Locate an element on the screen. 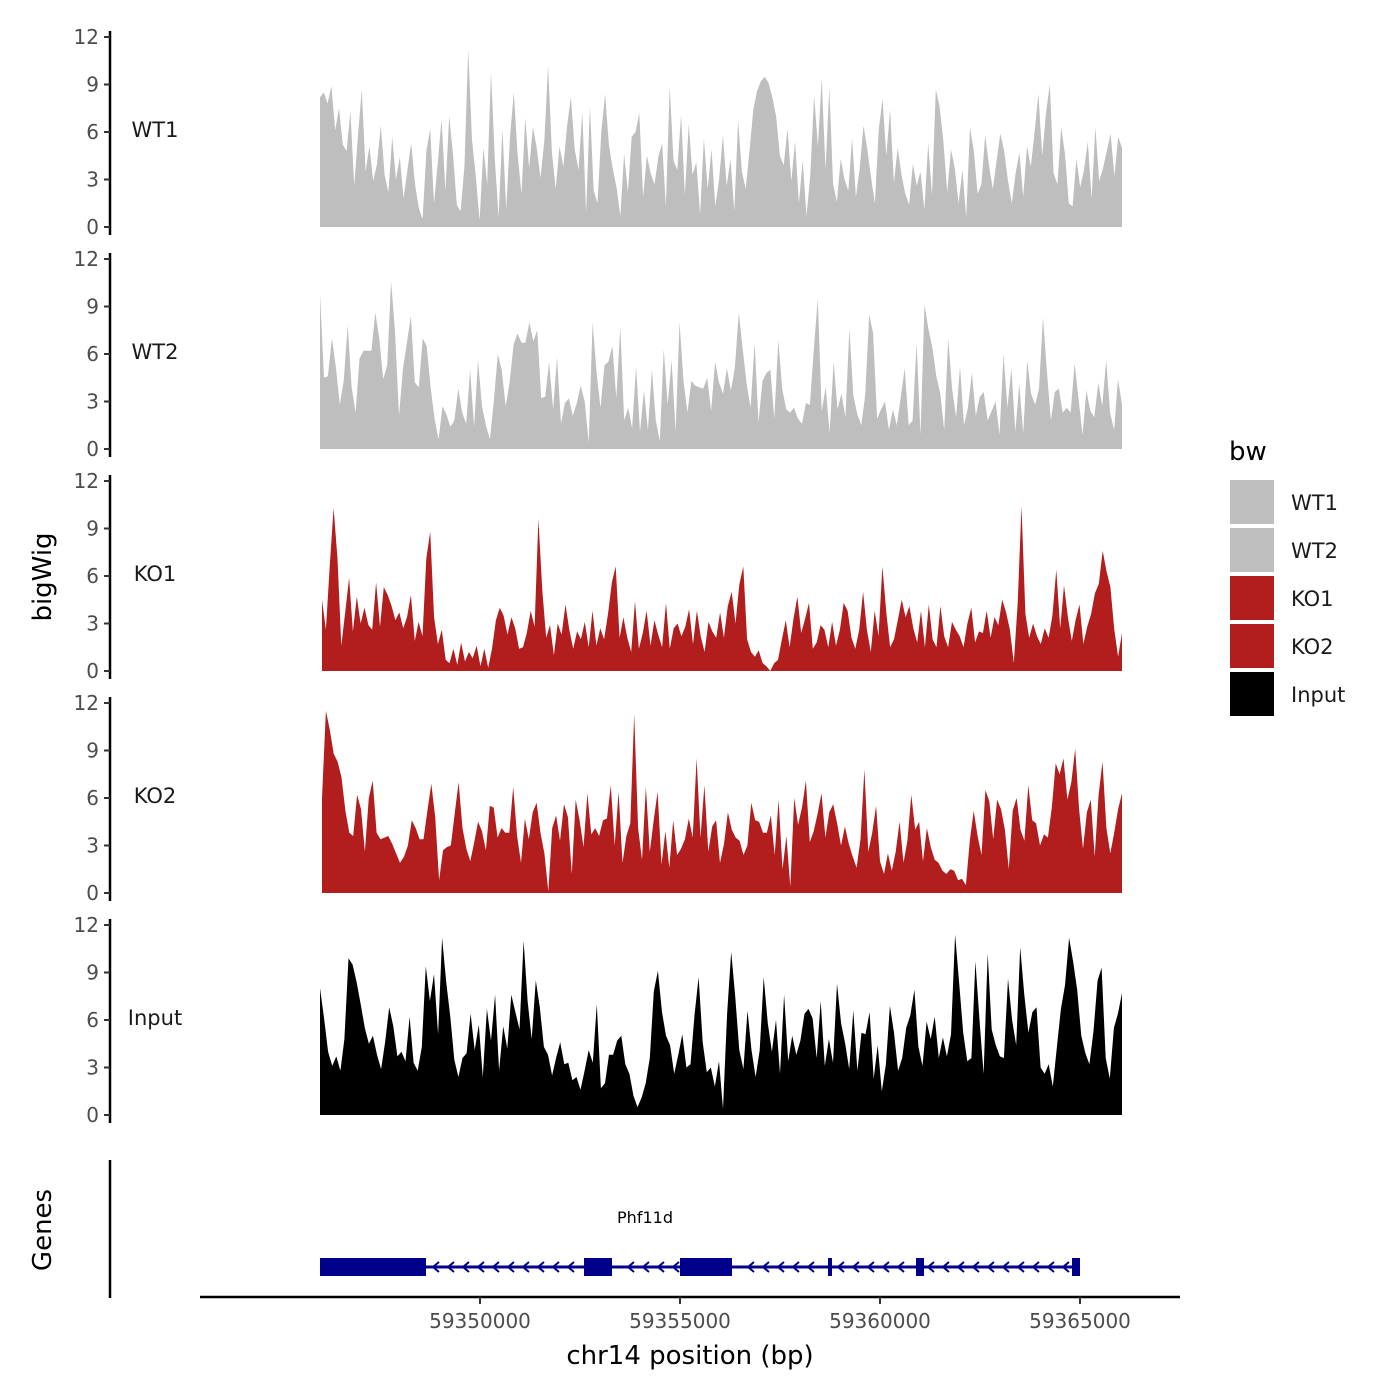  gene-track: Phf11d is located at coordinates (594, 1229).